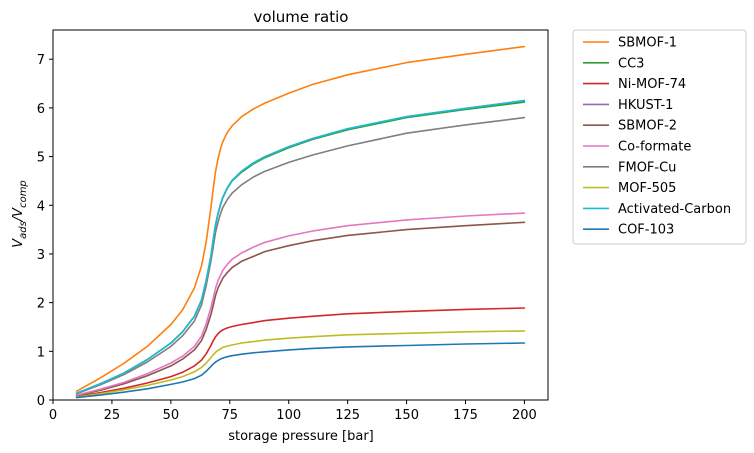 The height and width of the screenshot is (453, 754). I want to click on x-tick-label: 100, so click(288, 415).